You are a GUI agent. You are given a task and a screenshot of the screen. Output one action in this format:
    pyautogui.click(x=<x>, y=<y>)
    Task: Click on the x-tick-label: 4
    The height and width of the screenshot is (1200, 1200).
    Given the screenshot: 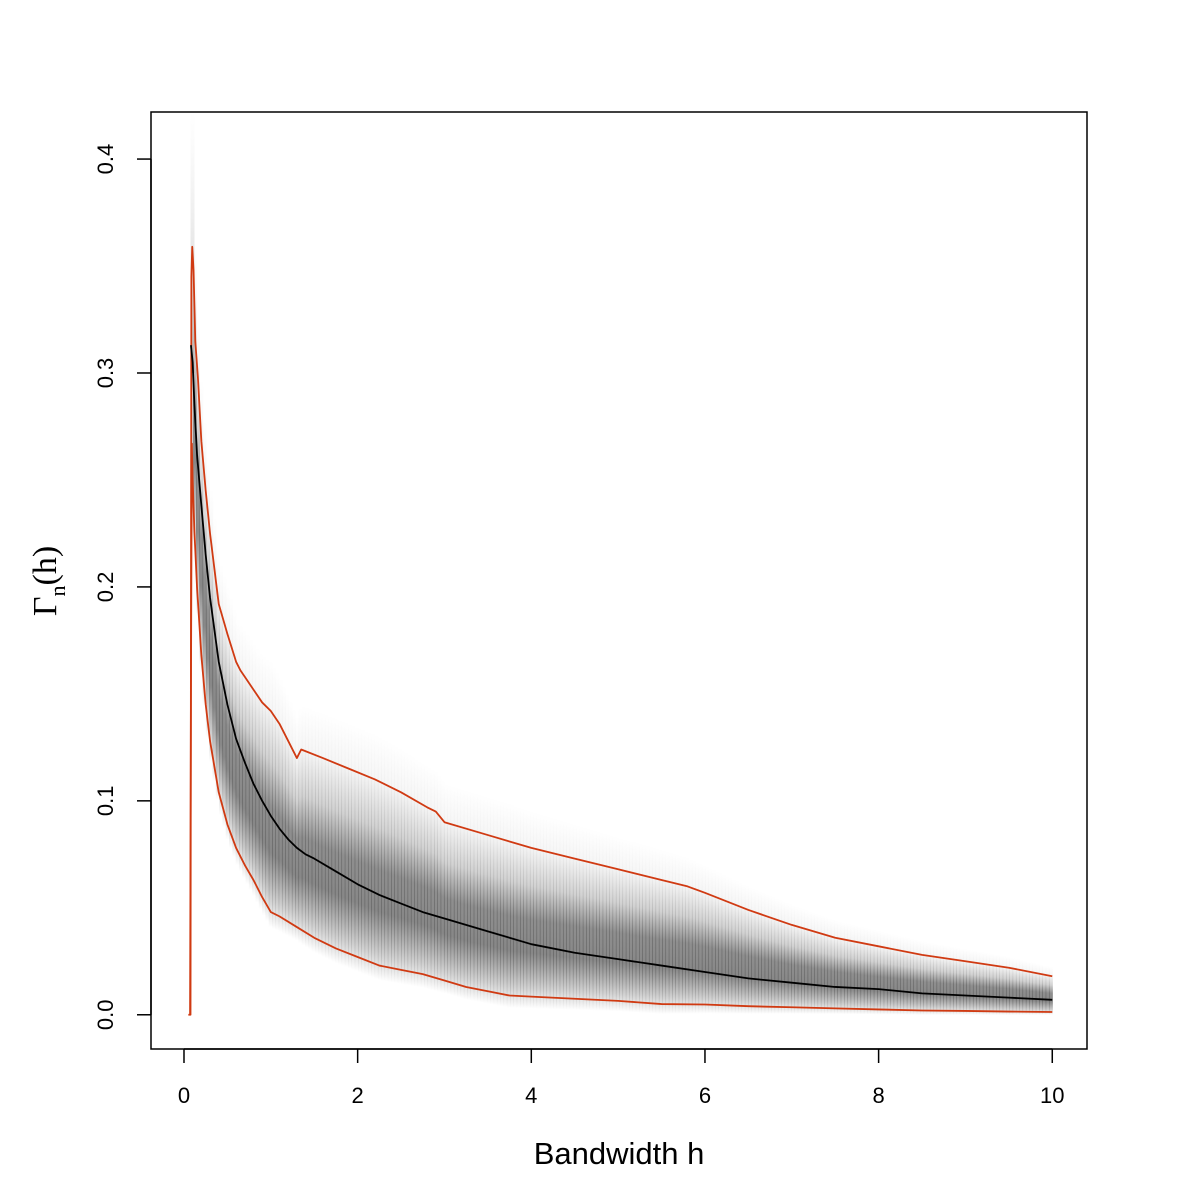 What is the action you would take?
    pyautogui.click(x=531, y=1095)
    